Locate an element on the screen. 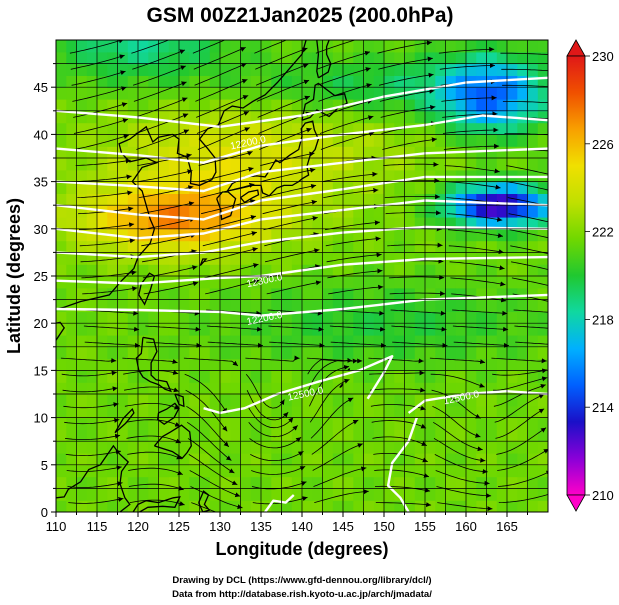 The height and width of the screenshot is (605, 619). y-tick-label: 35 is located at coordinates (41, 182).